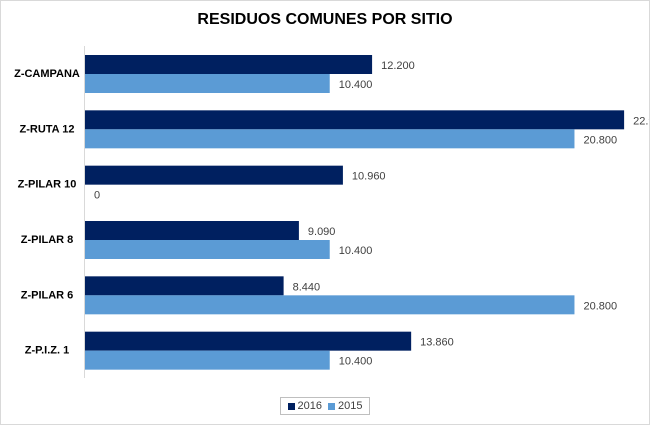 The image size is (650, 425). What do you see at coordinates (437, 343) in the screenshot?
I see `data-label-2016: 13.860` at bounding box center [437, 343].